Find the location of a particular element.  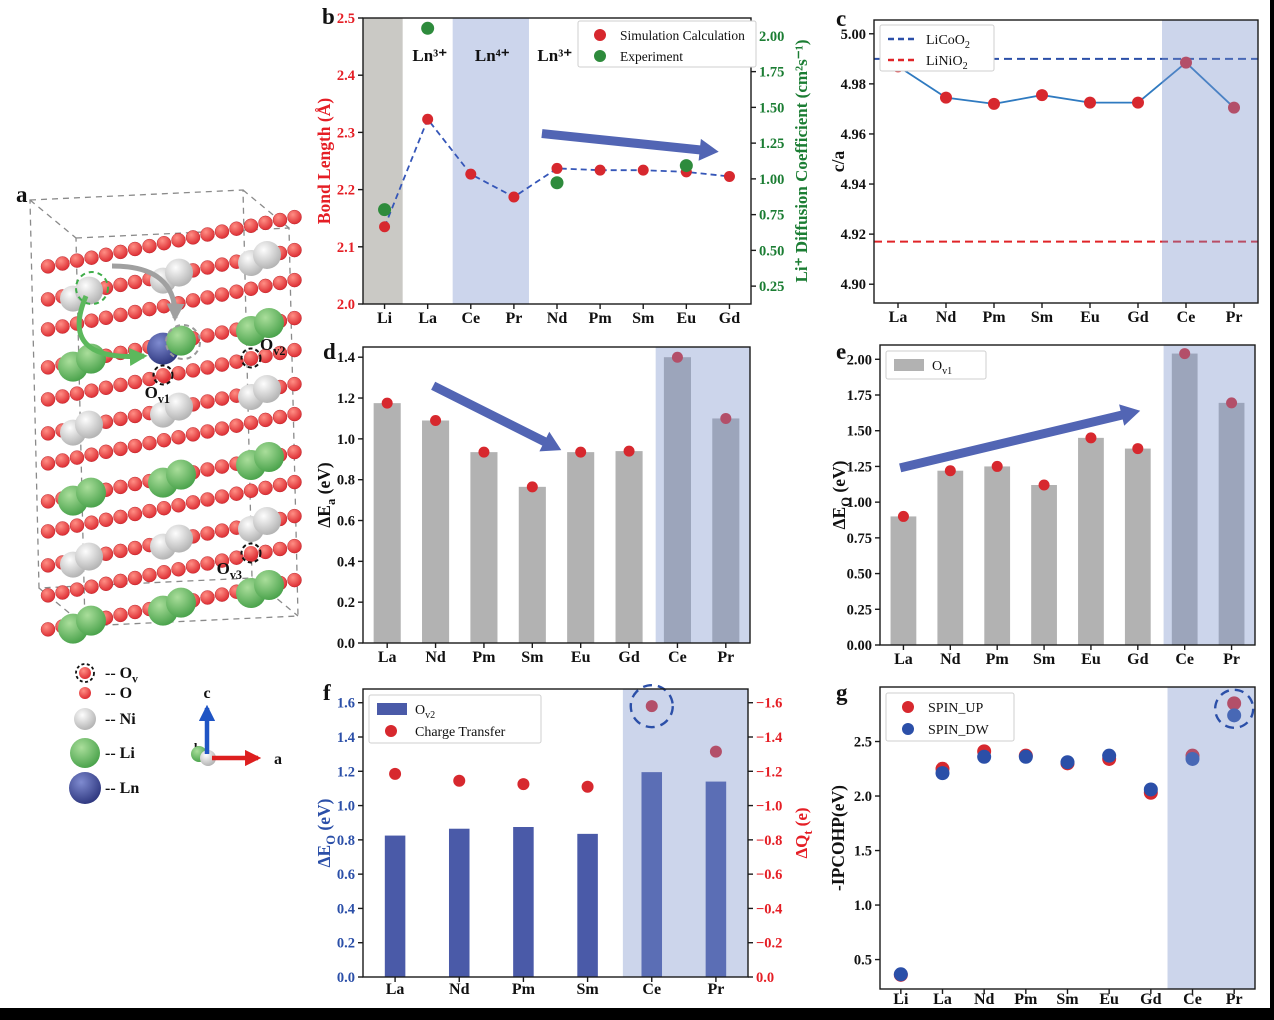

ov1-label: Ov1 is located at coordinates (157, 394).